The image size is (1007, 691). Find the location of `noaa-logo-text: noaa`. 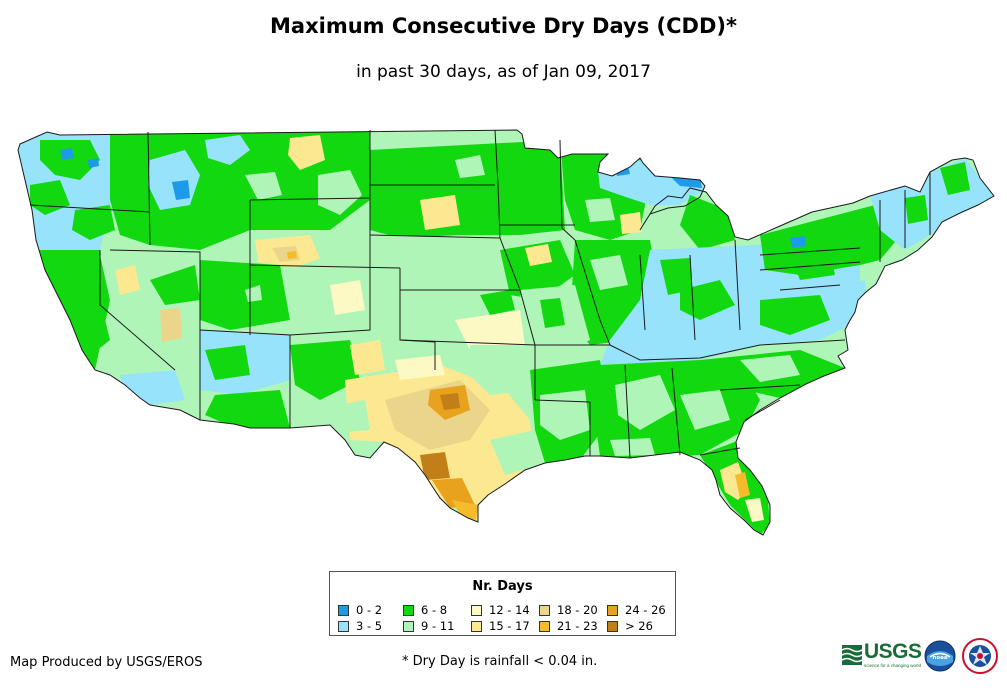

noaa-logo-text: noaa is located at coordinates (939, 658).